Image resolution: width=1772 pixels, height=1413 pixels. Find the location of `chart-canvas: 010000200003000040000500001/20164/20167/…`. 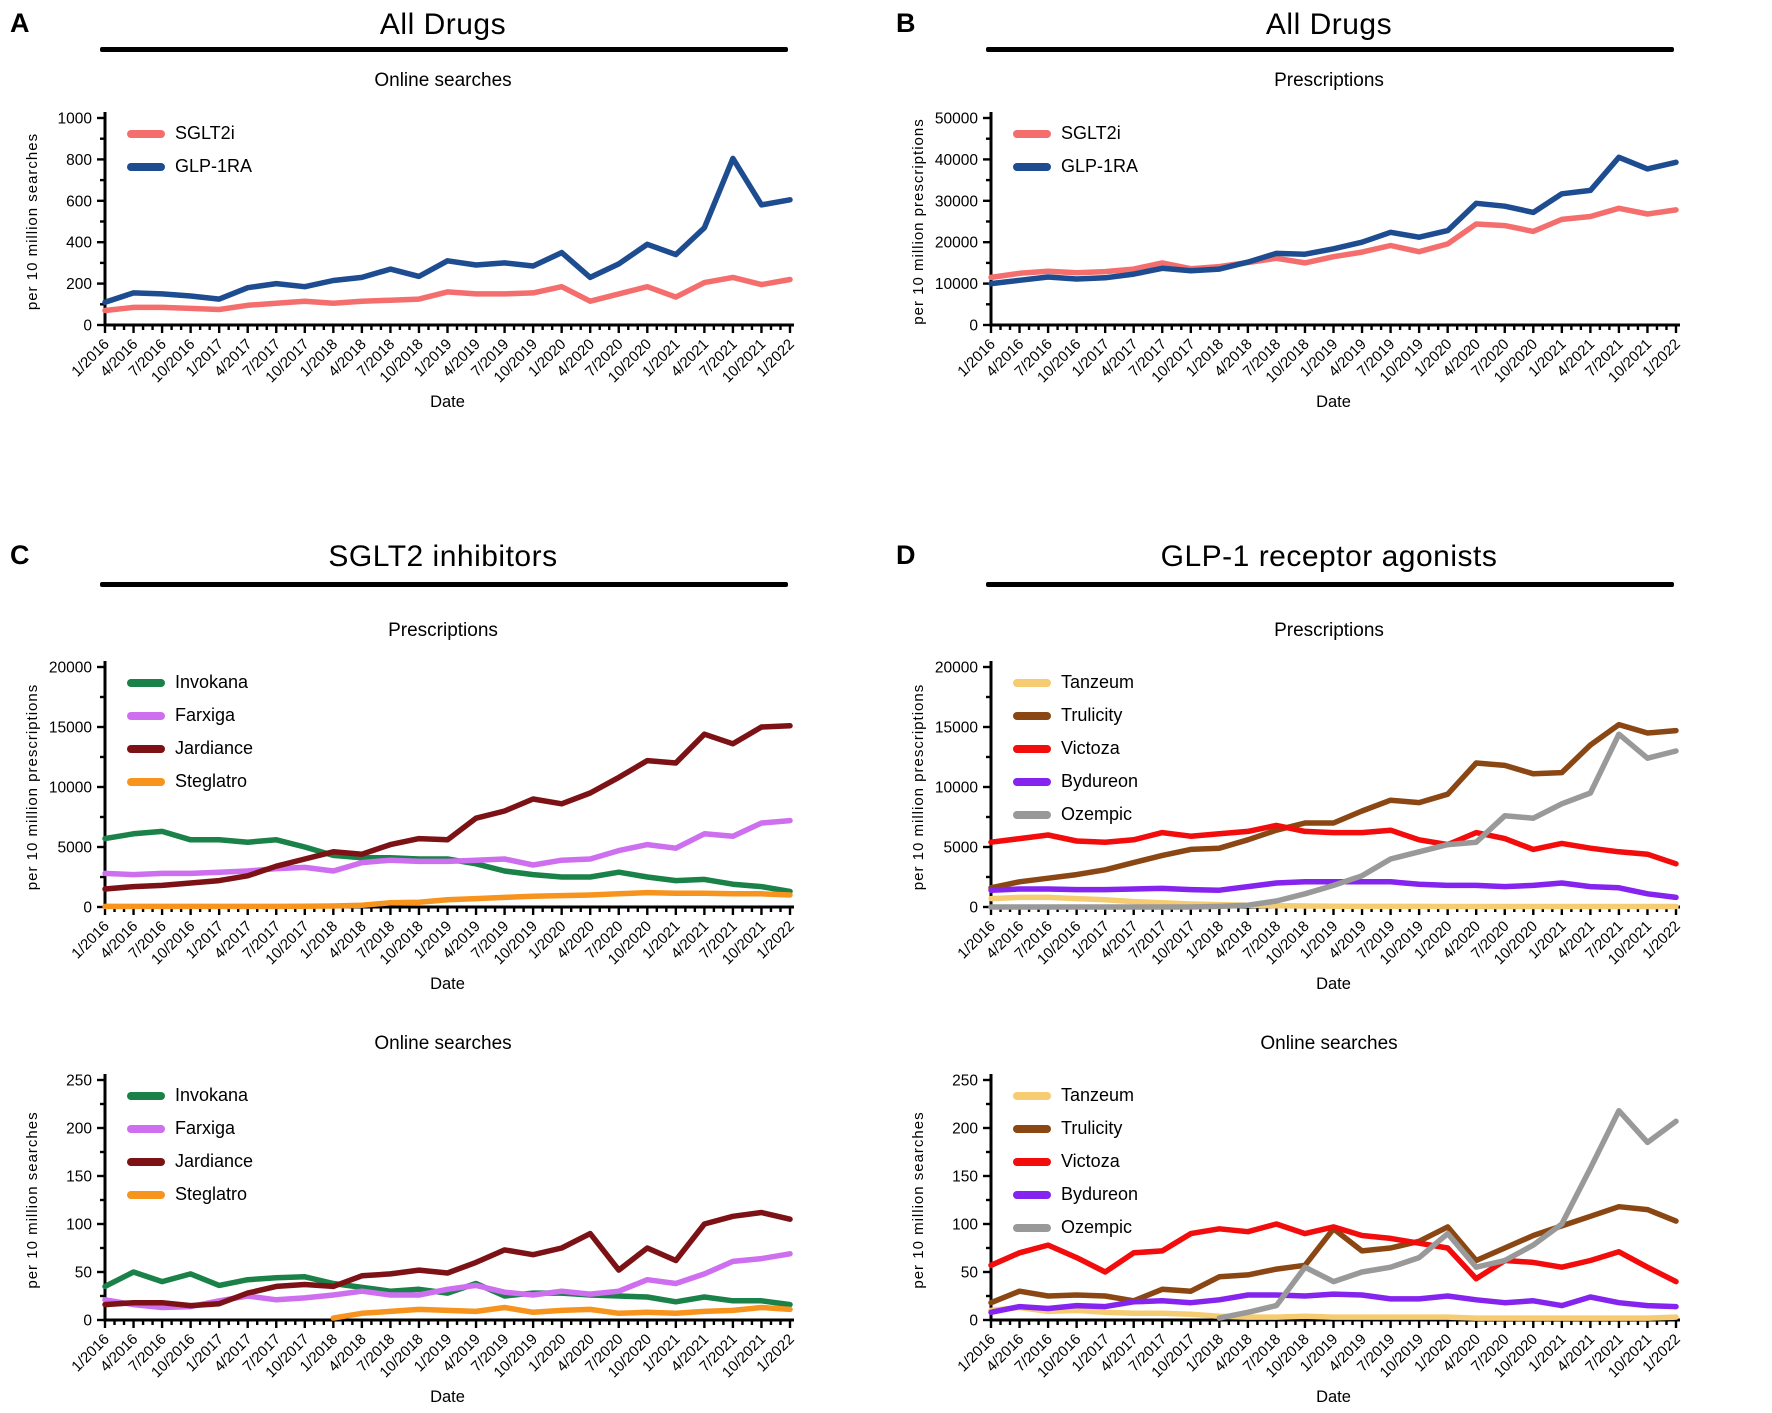

chart-canvas: 010000200003000040000500001/20164/20167/… is located at coordinates (1297, 261).